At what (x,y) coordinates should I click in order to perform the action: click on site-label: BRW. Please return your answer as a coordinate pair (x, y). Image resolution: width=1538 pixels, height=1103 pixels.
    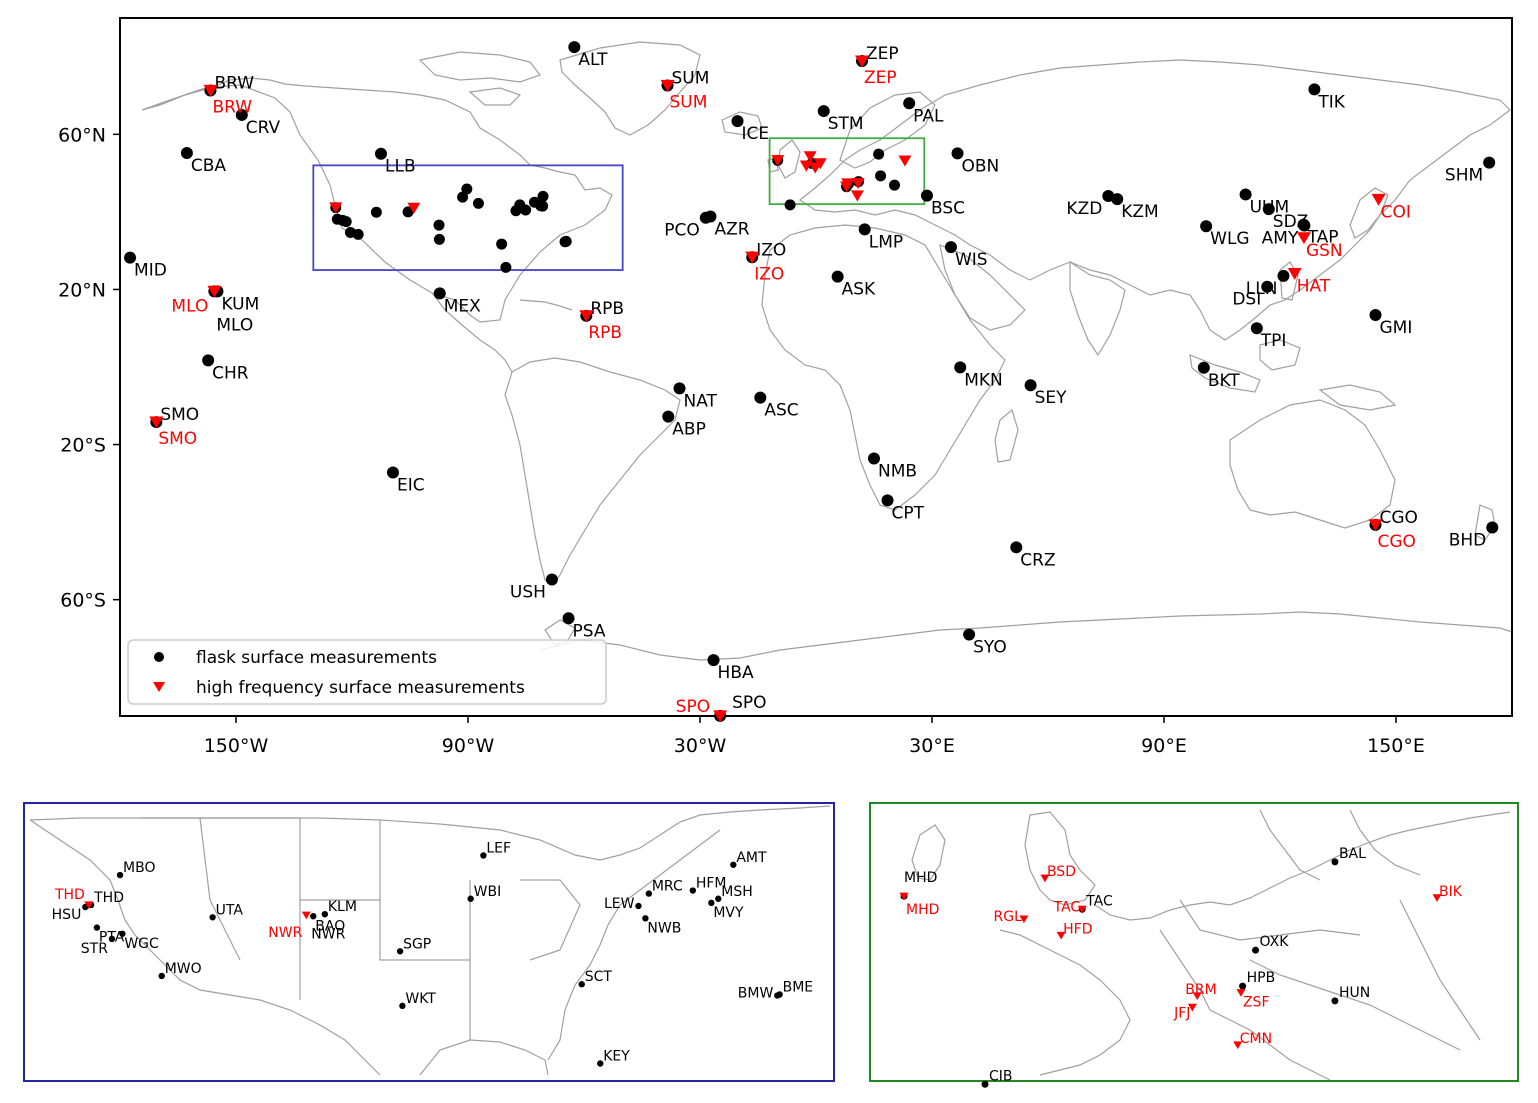
    Looking at the image, I should click on (234, 84).